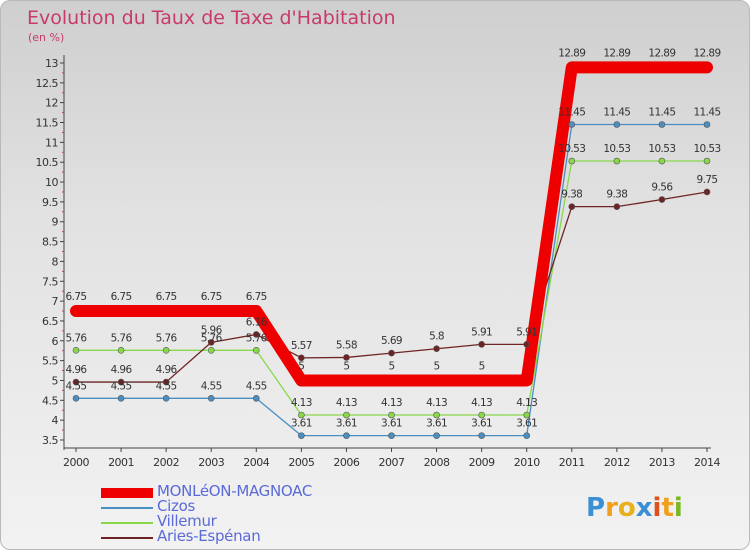 This screenshot has height=550, width=750. Describe the element at coordinates (346, 345) in the screenshot. I see `data-label: 5.58` at that location.